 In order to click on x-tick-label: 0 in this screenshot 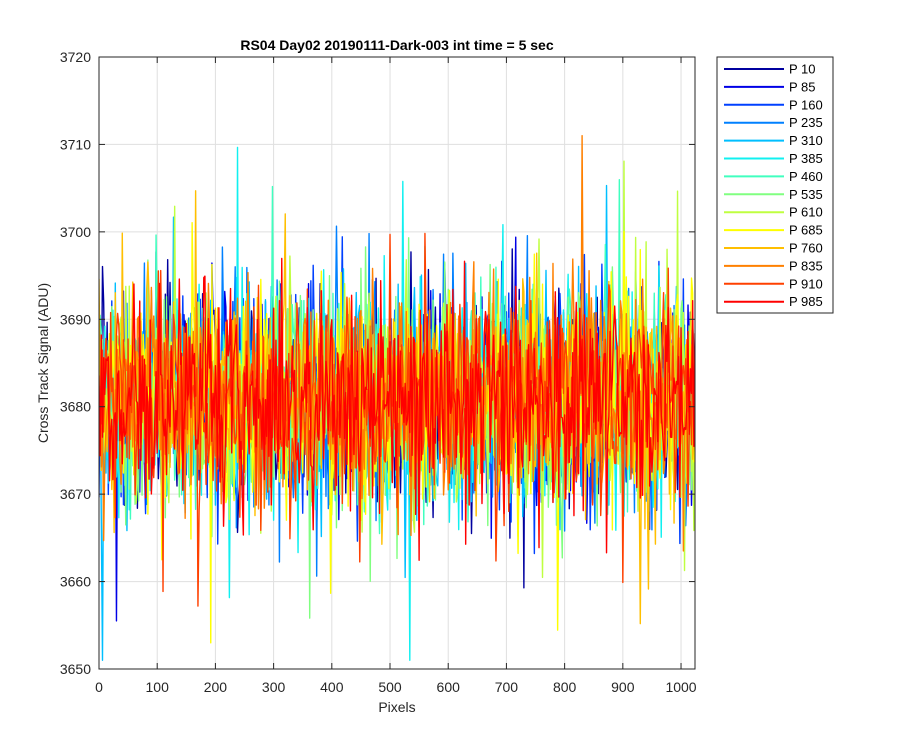, I will do `click(99, 687)`.